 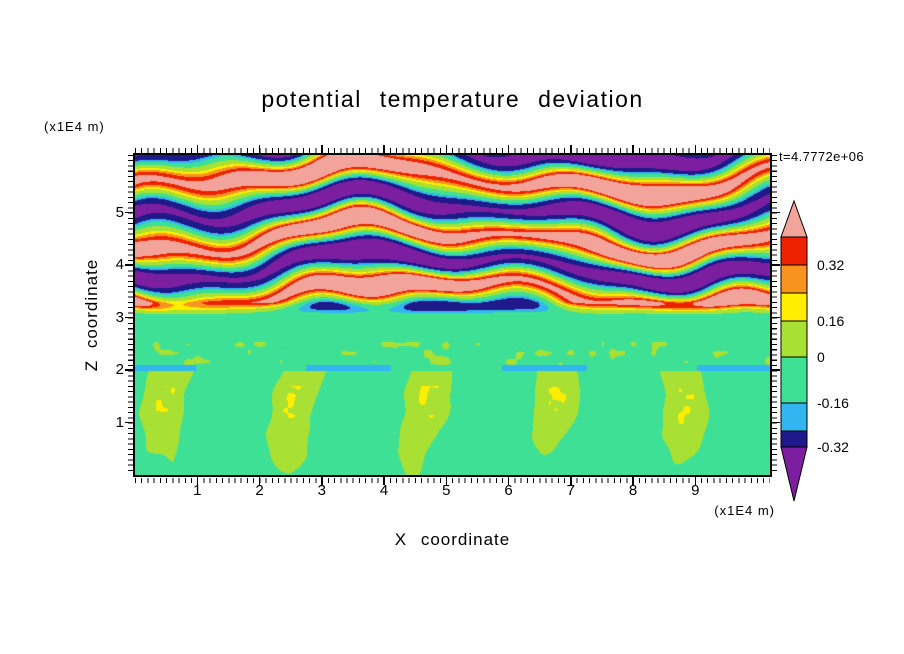 What do you see at coordinates (130, 315) in the screenshot?
I see `y-minor-ticks-left` at bounding box center [130, 315].